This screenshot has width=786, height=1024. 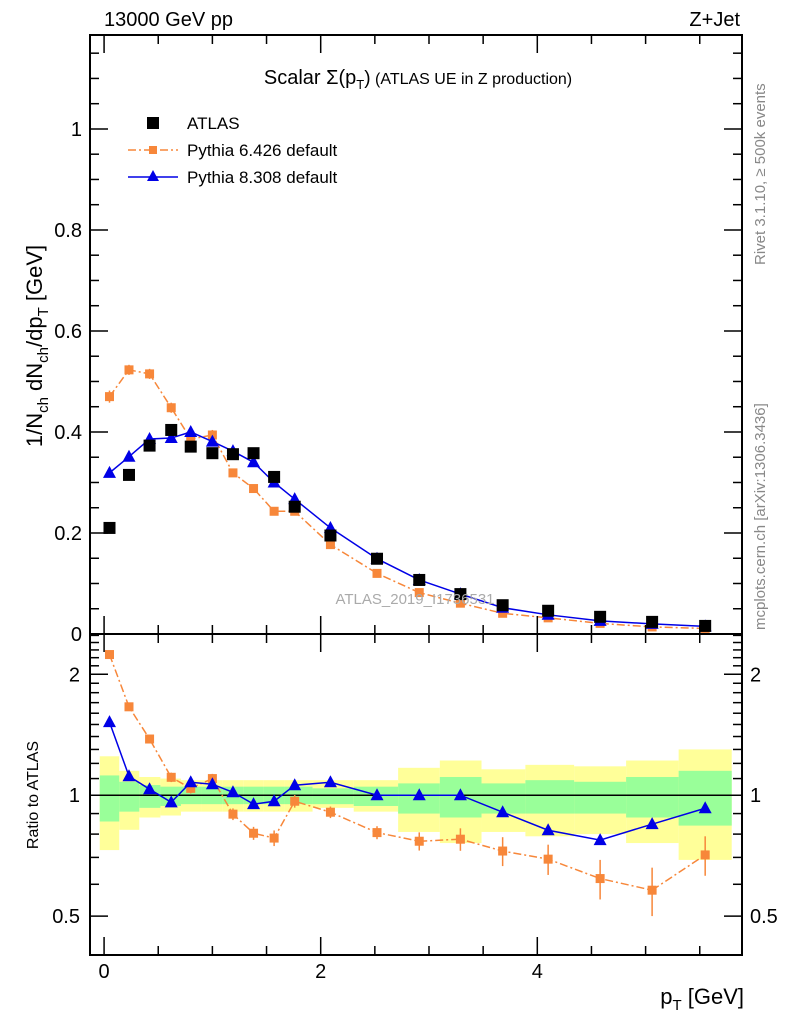 What do you see at coordinates (76, 130) in the screenshot?
I see `y-tick-label: 1` at bounding box center [76, 130].